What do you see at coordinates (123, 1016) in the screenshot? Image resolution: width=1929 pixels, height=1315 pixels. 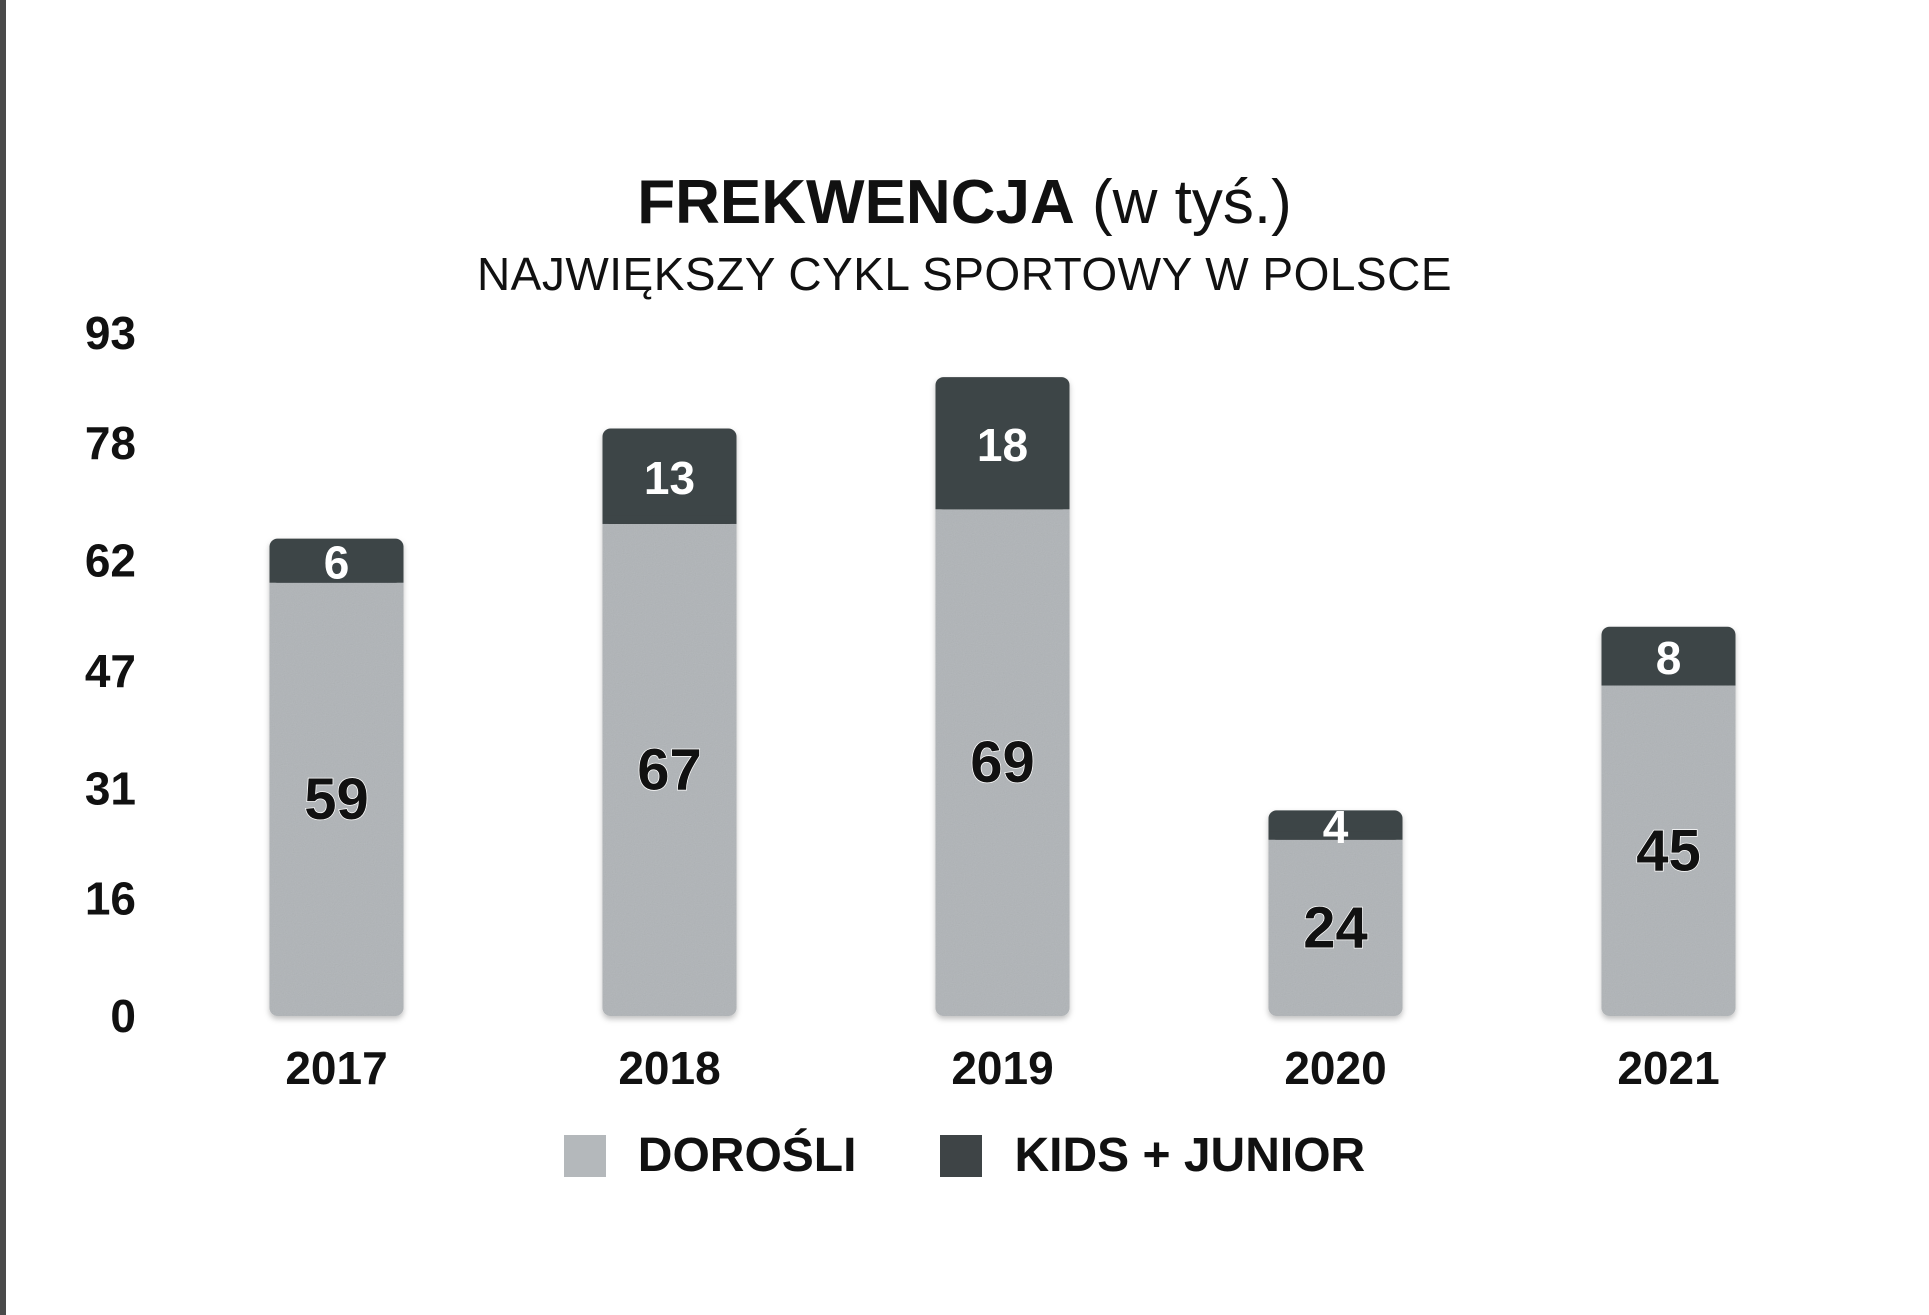 I see `y-tick-label-0: 0` at bounding box center [123, 1016].